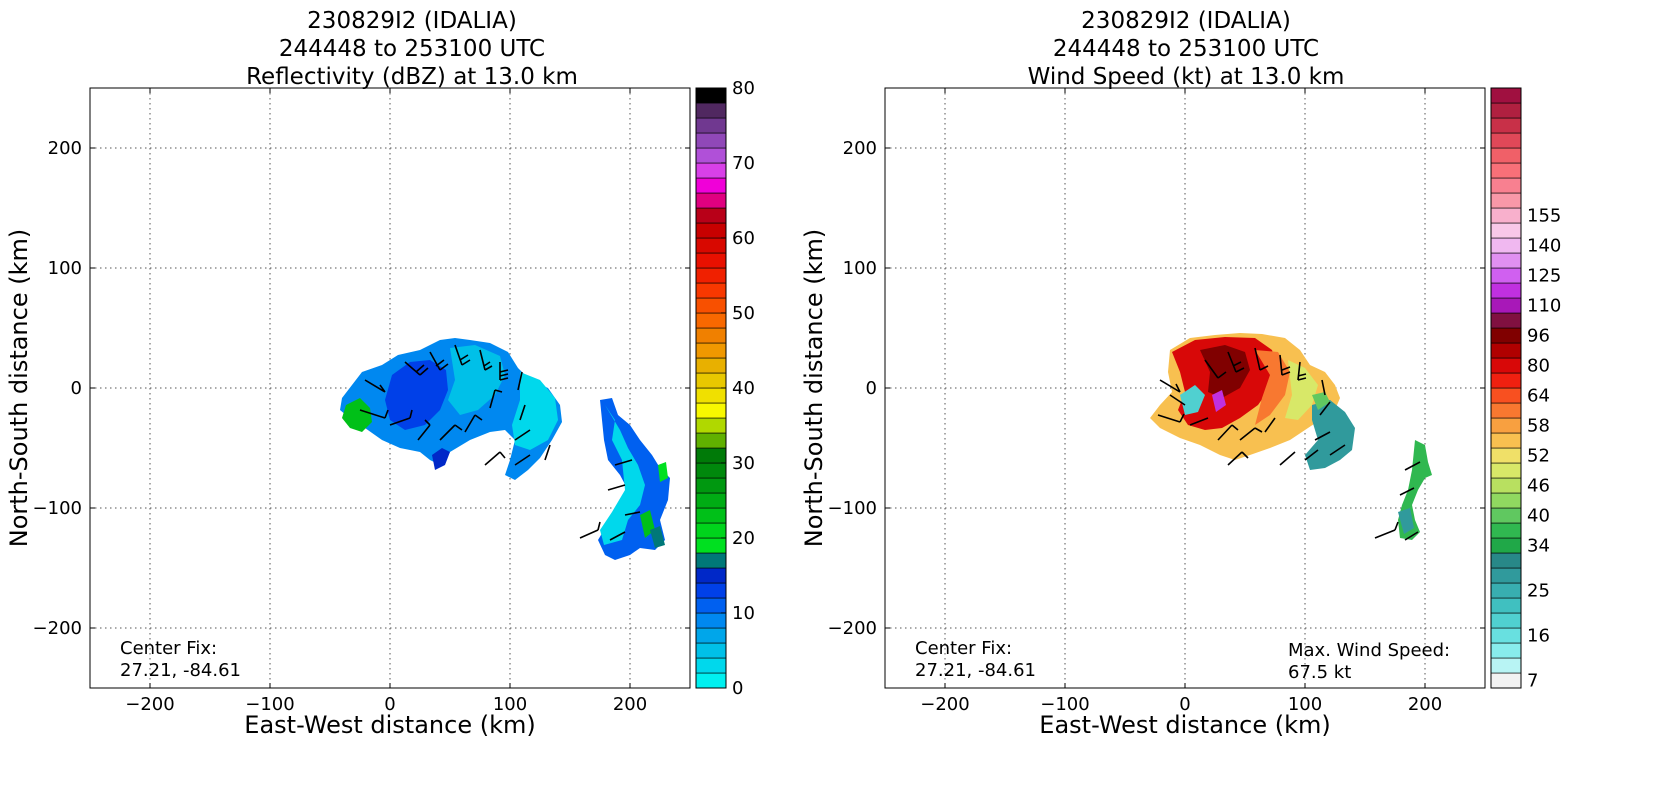  Describe the element at coordinates (1369, 650) in the screenshot. I see `windspeed-max-wind-label: Max. Wind Speed:` at that location.